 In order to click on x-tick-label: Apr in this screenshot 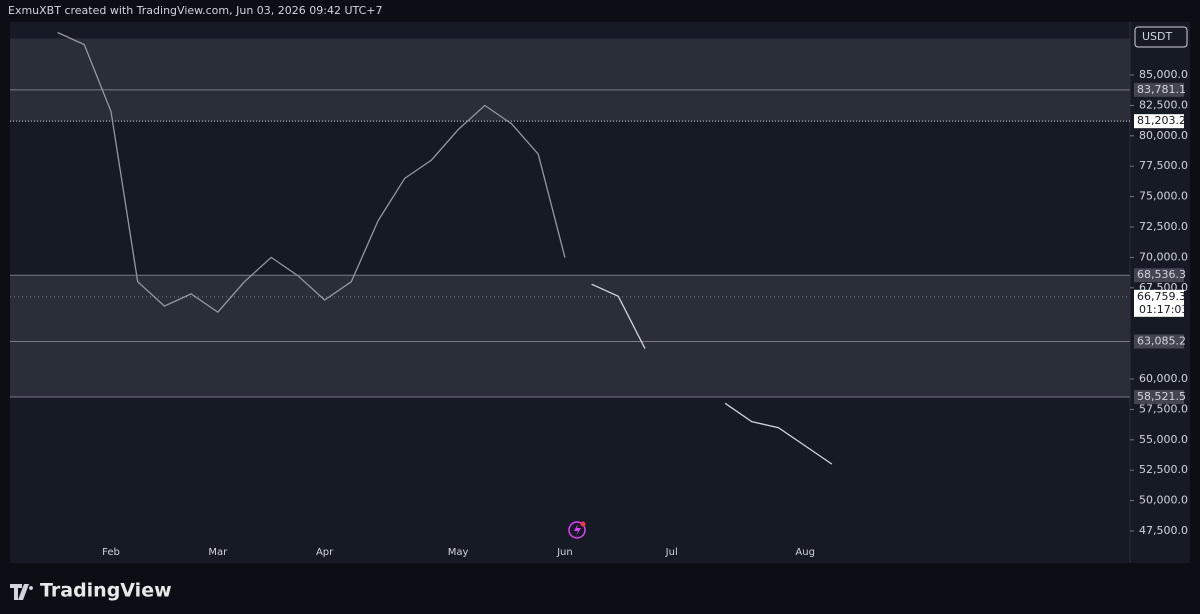, I will do `click(325, 552)`.